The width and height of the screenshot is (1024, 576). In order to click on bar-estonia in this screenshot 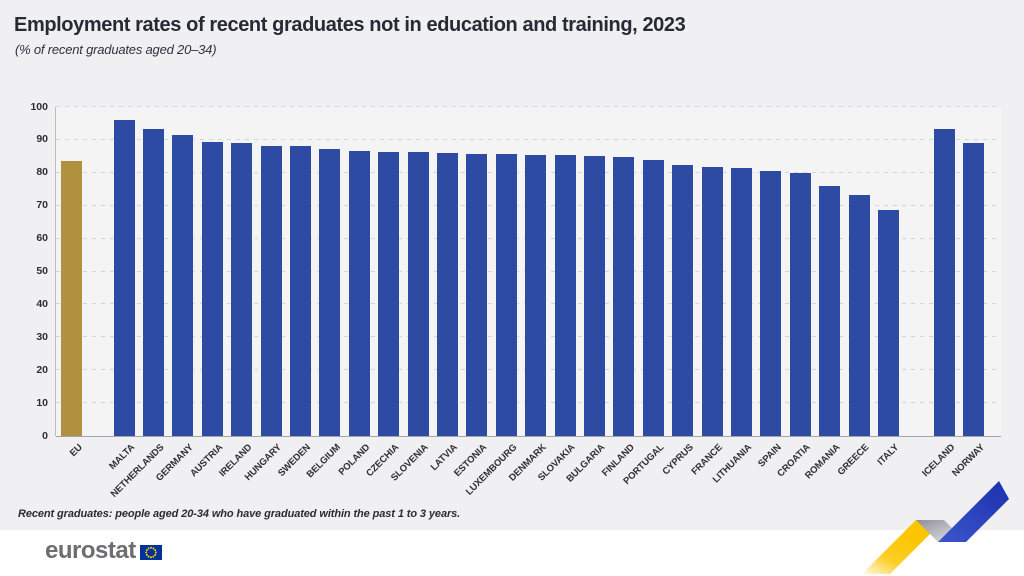, I will do `click(477, 294)`.